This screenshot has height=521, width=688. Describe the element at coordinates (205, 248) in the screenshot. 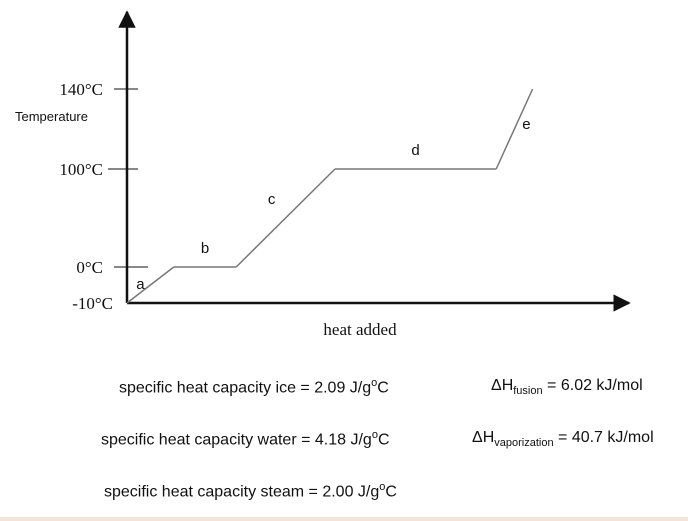

I see `segment-label-b: b` at that location.